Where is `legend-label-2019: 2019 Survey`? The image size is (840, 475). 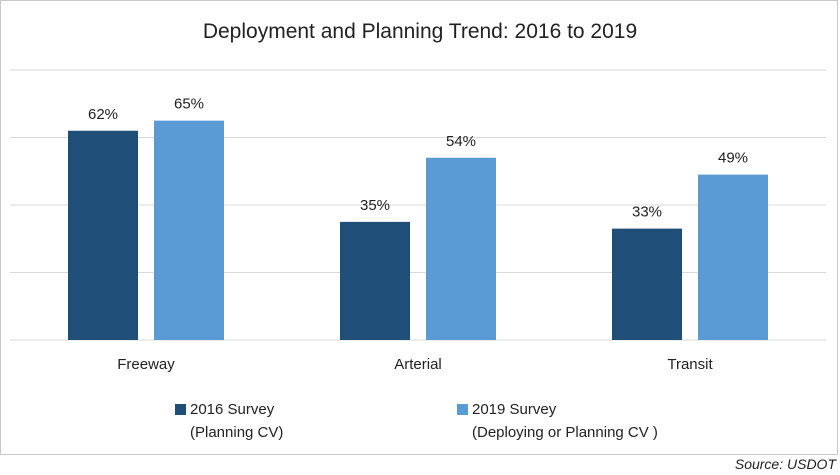 legend-label-2019: 2019 Survey is located at coordinates (514, 409).